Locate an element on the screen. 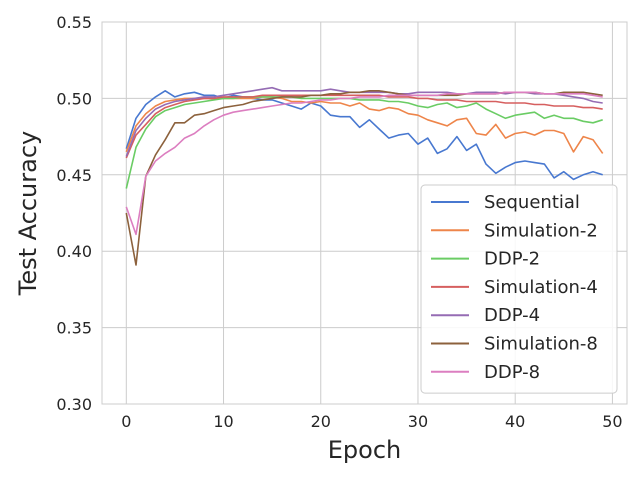 This screenshot has height=480, width=640. x-tick-label: 30 is located at coordinates (418, 421).